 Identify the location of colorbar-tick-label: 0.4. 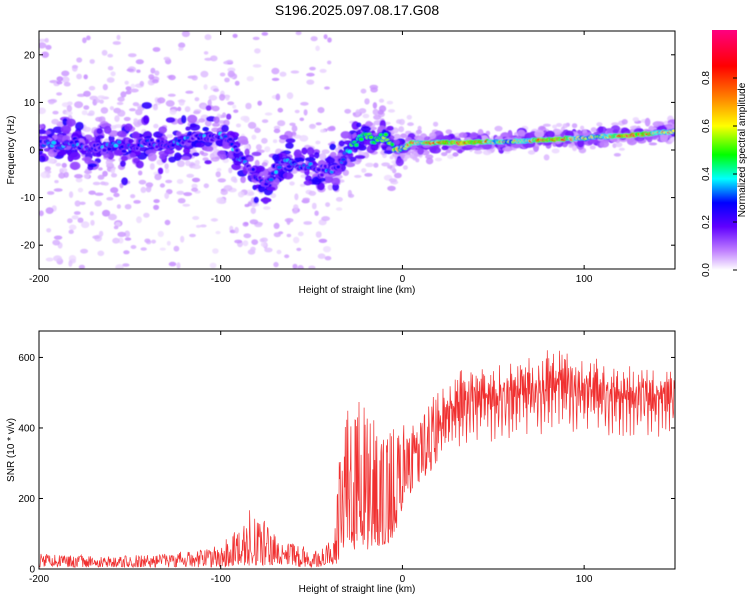
(706, 174).